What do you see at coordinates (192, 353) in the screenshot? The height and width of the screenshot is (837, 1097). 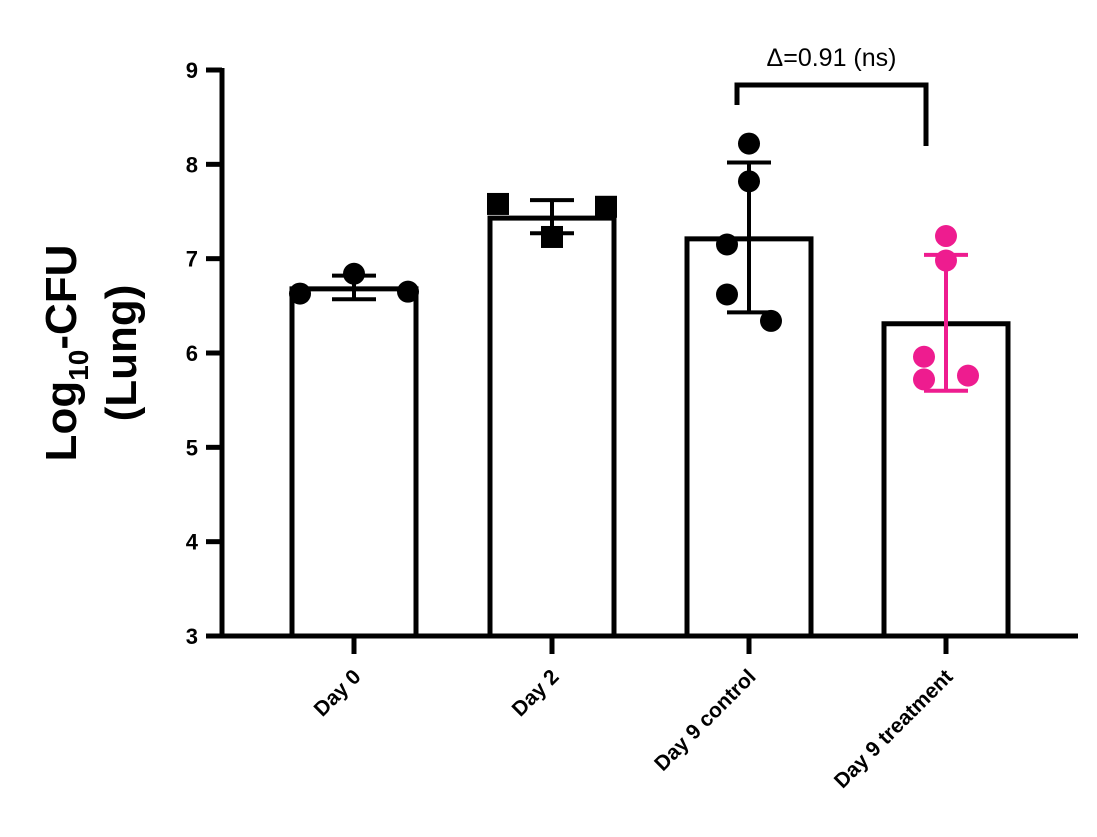 I see `y-tick-label-6: 6` at bounding box center [192, 353].